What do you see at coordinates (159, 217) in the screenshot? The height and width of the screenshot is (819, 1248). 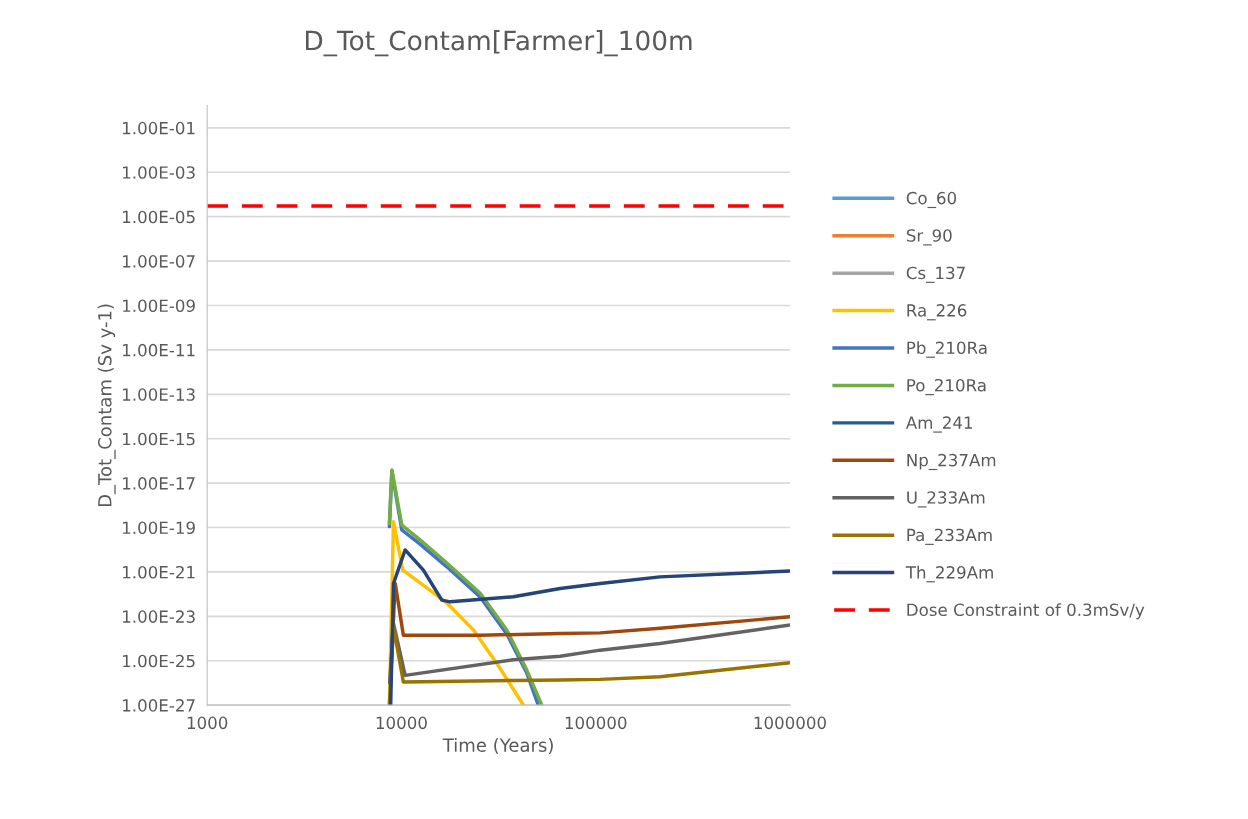 I see `y-tick-label: 1.00E-05` at bounding box center [159, 217].